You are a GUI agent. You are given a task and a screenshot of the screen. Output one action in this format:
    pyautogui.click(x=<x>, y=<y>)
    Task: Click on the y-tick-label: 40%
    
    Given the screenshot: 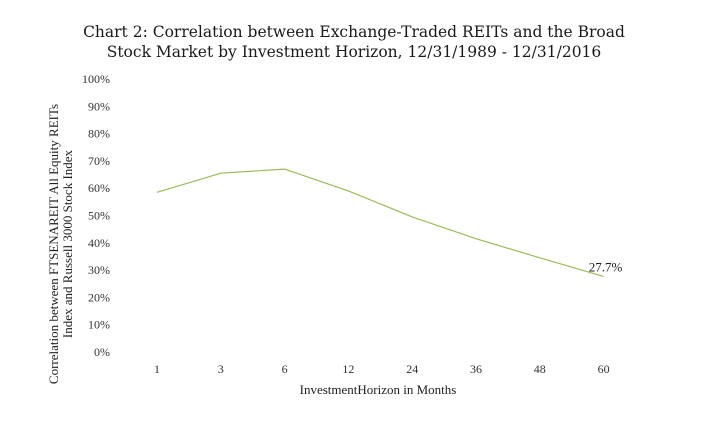 What is the action you would take?
    pyautogui.click(x=99, y=243)
    